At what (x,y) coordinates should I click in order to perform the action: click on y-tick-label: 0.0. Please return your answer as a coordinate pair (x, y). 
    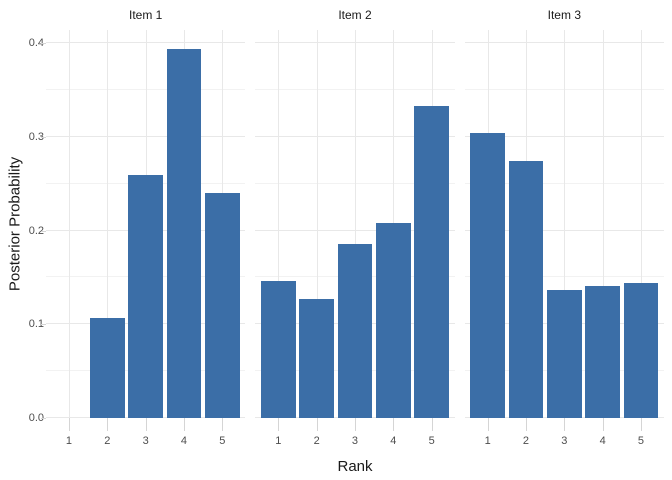
    Looking at the image, I should click on (36, 418).